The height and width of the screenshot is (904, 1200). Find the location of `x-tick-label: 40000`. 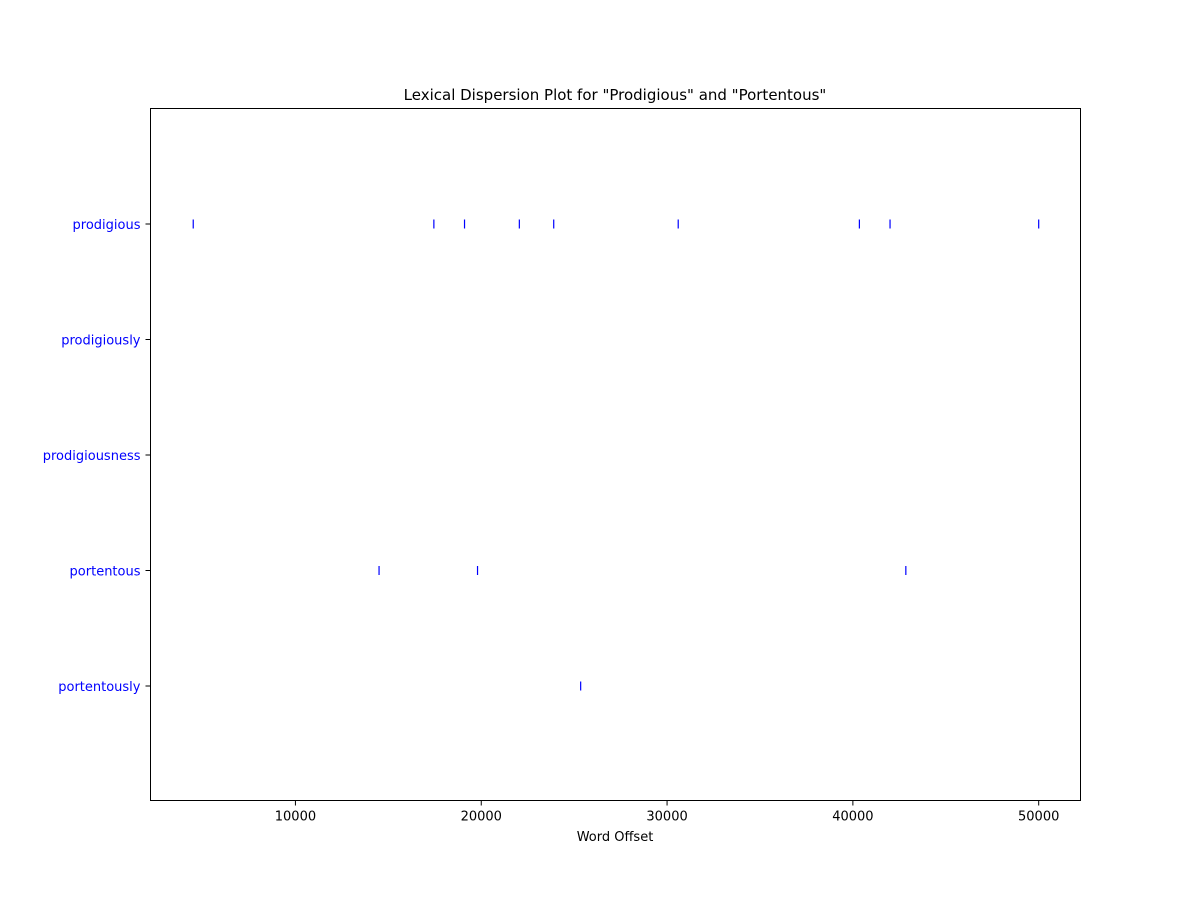

x-tick-label: 40000 is located at coordinates (852, 817).